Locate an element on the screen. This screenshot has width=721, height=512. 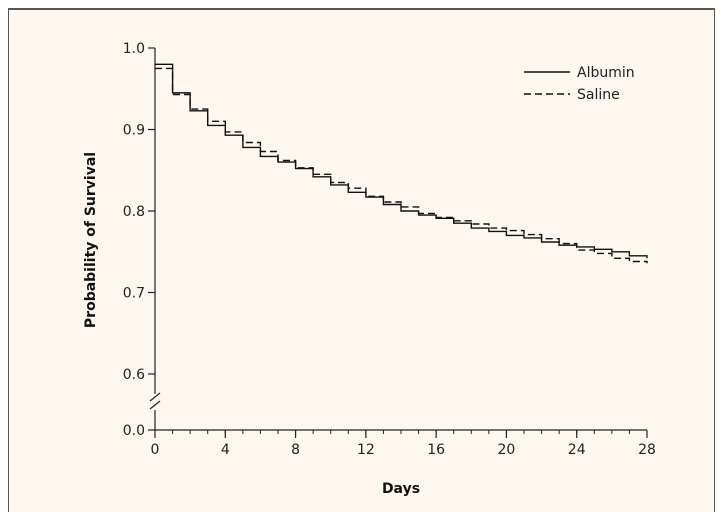
x-axis-title: Days is located at coordinates (401, 489).